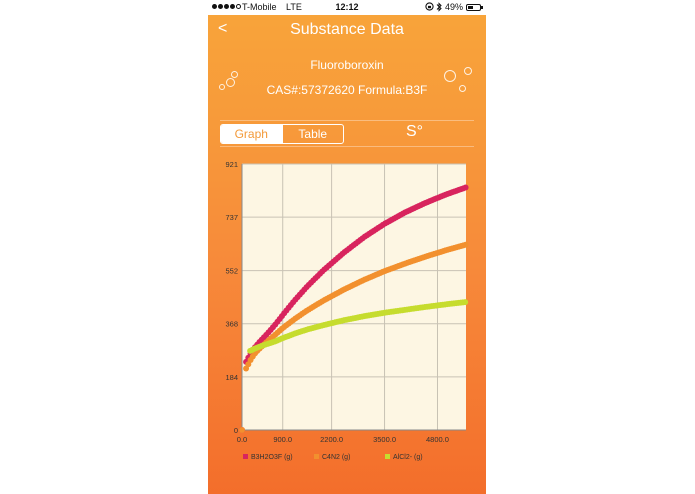  I want to click on substance-name: Fluoroboroxin, so click(347, 65).